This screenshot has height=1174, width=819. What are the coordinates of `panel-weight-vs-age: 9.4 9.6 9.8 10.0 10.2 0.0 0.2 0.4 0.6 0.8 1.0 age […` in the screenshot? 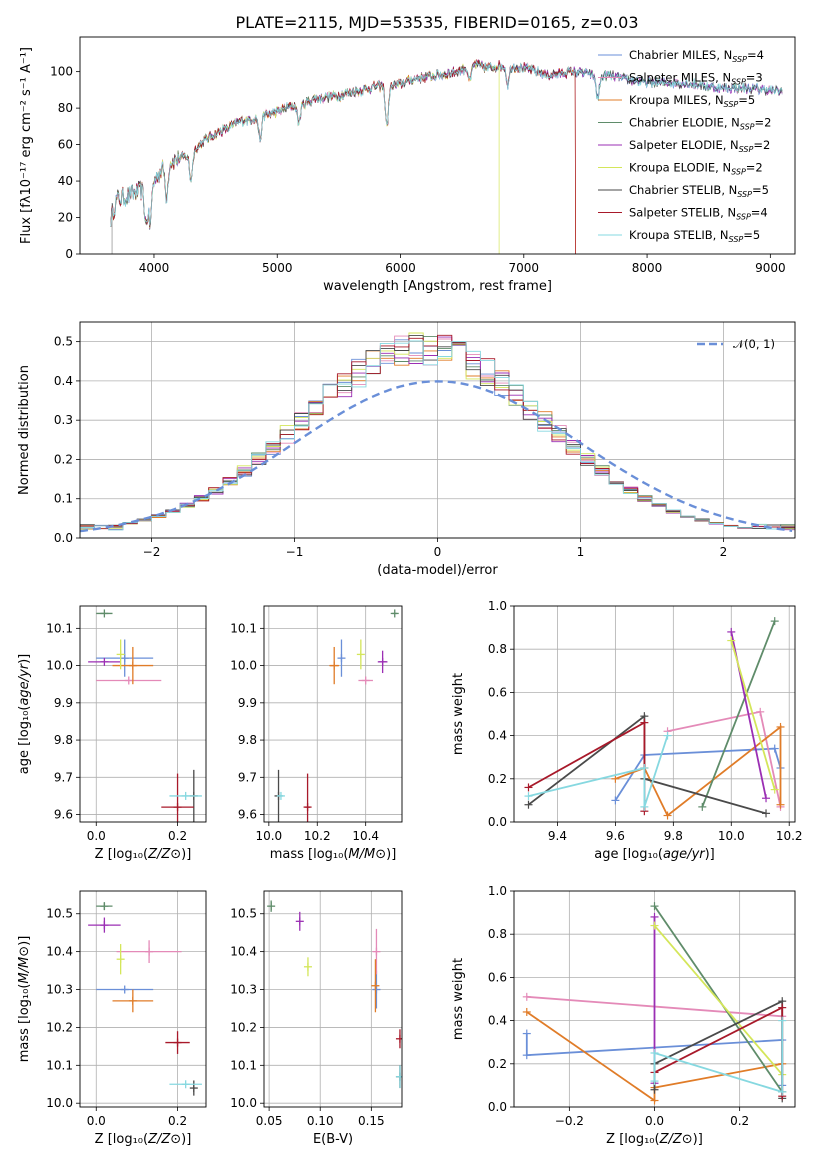 It's located at (627, 730).